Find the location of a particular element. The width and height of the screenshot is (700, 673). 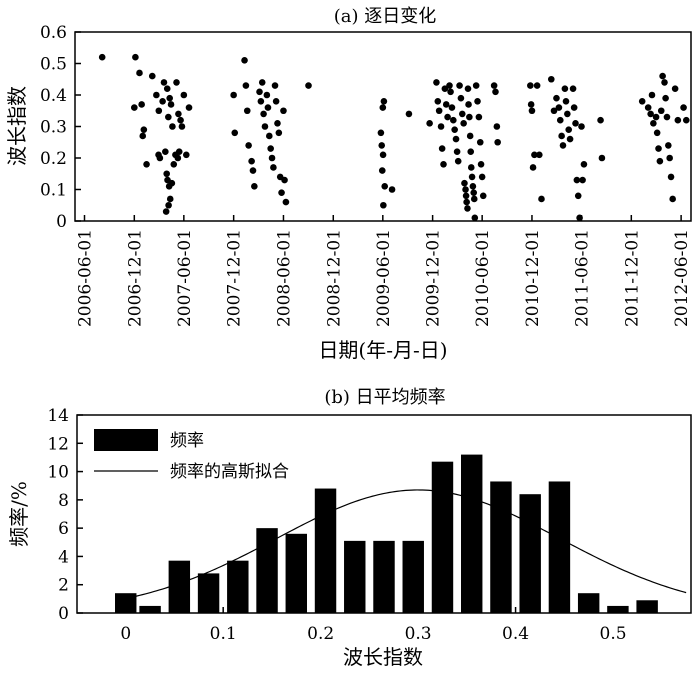

b-xtick-label: 0.4 is located at coordinates (515, 634).